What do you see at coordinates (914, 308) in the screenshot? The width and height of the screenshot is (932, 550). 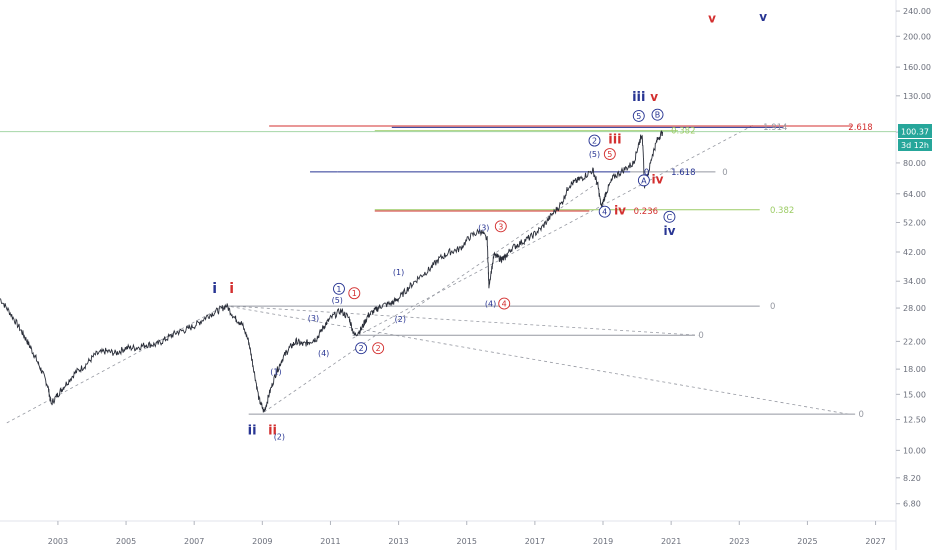 I see `price-tick-label: 28.00` at bounding box center [914, 308].